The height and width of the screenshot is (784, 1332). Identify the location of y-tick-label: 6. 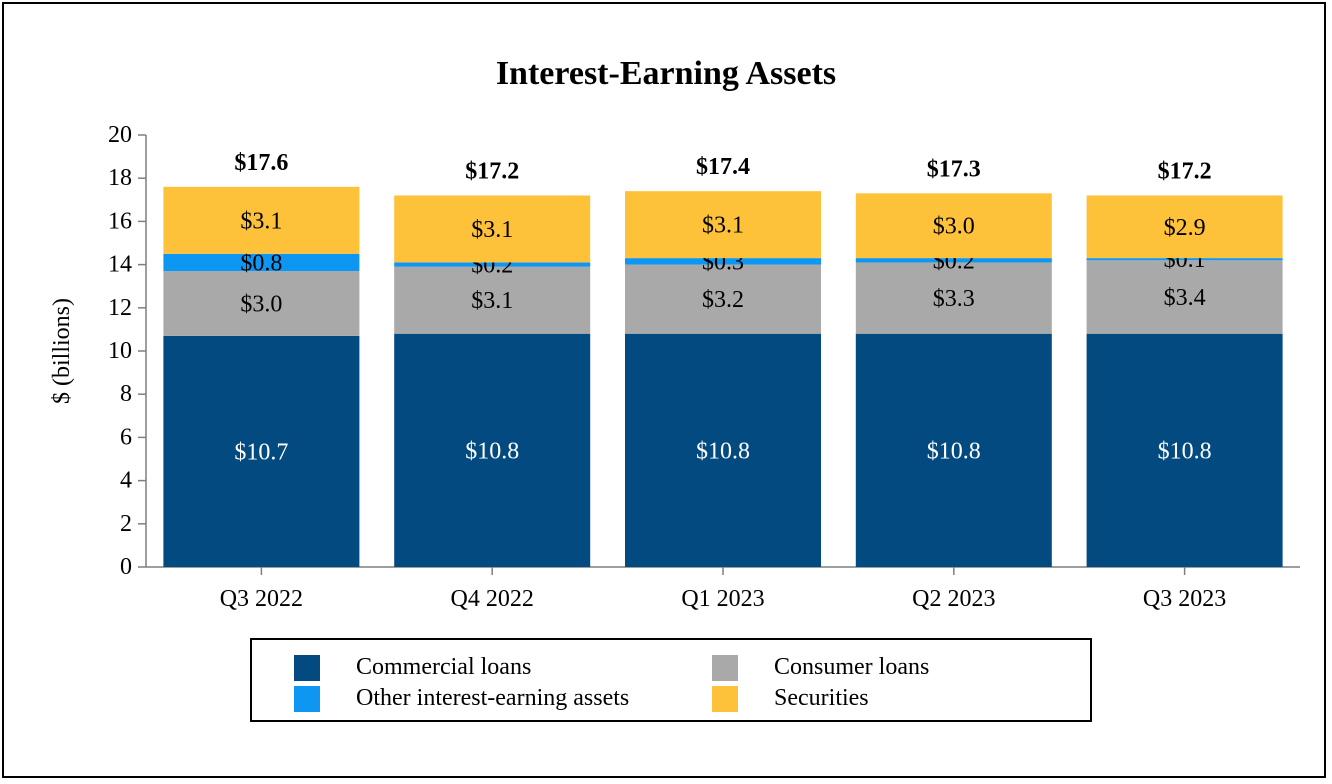
(126, 437).